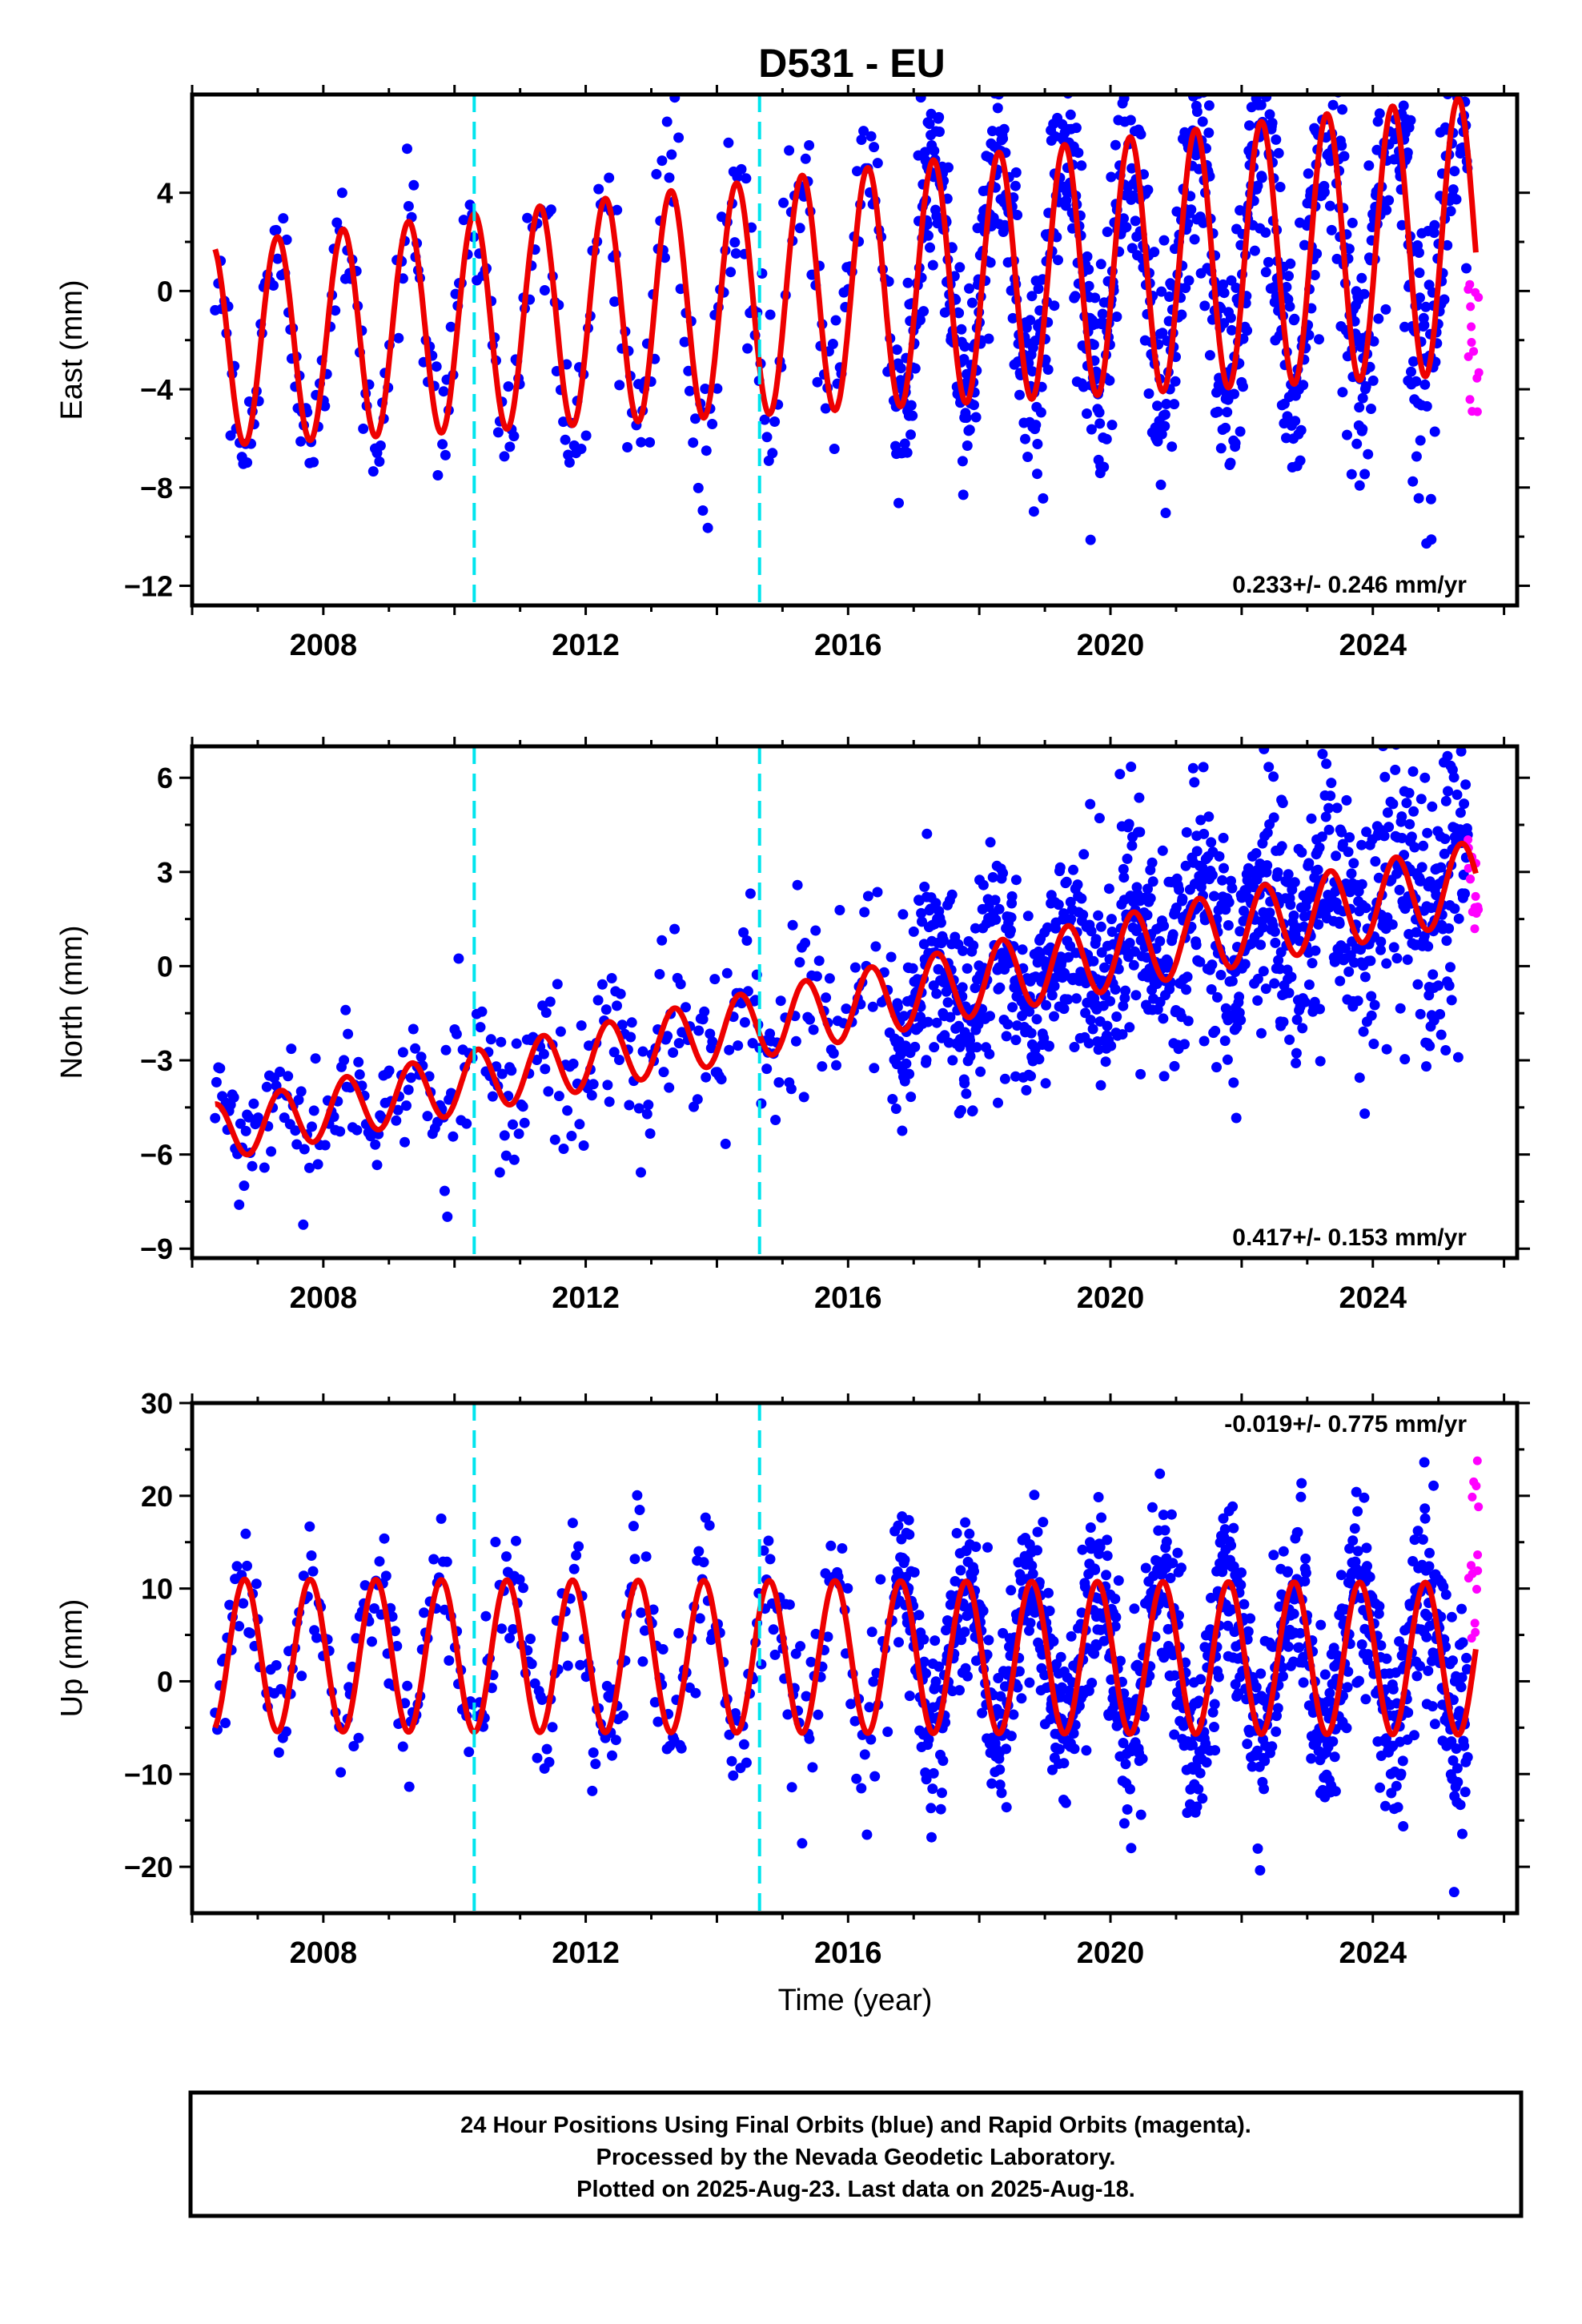 The height and width of the screenshot is (2324, 1582). I want to click on chart-title: D531 - EU, so click(851, 63).